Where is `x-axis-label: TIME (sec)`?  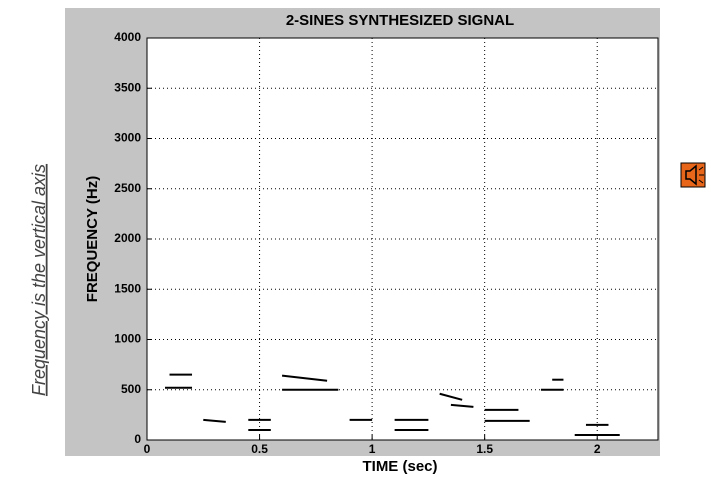
x-axis-label: TIME (sec) is located at coordinates (399, 466).